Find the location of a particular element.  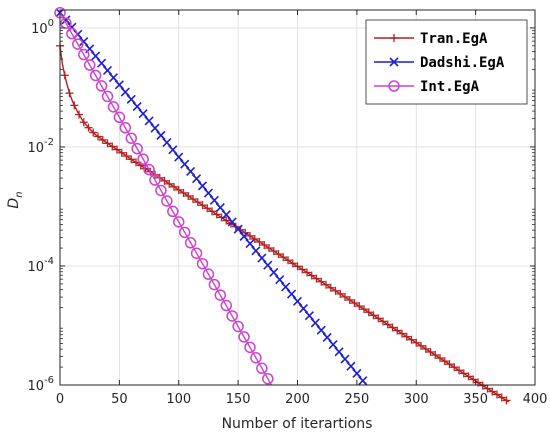

x-tick-label: 100 is located at coordinates (178, 399).